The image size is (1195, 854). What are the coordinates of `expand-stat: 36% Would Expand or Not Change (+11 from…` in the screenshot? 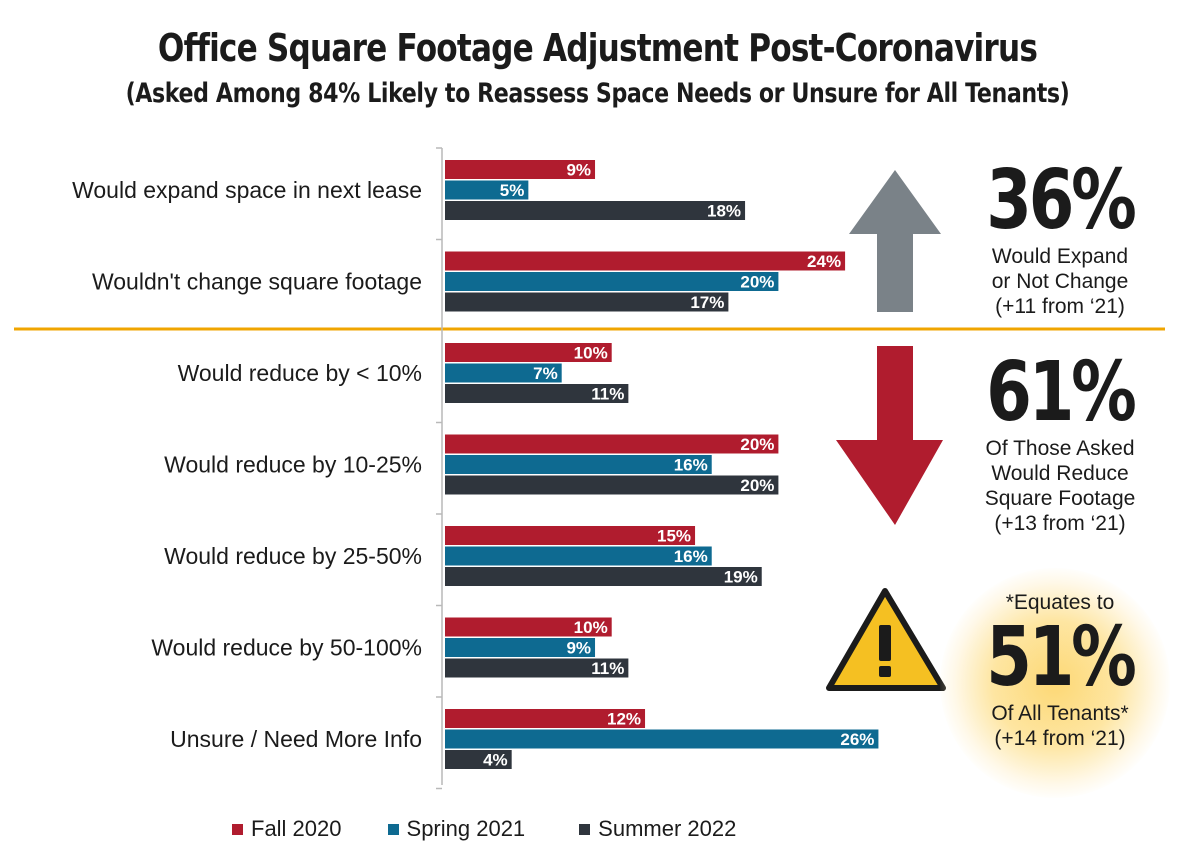 It's located at (1060, 238).